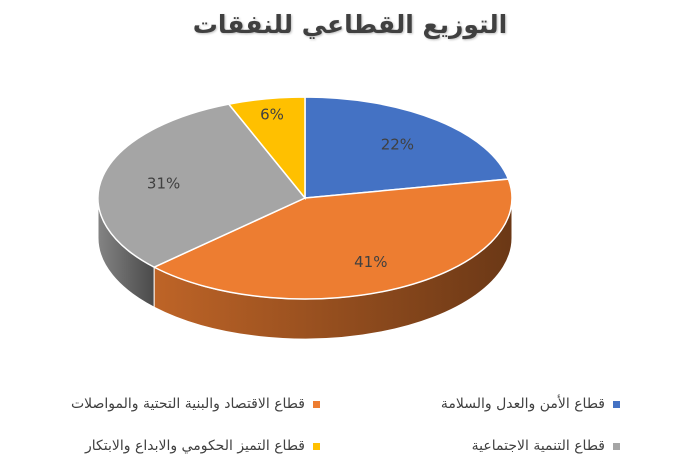  Describe the element at coordinates (470, 446) in the screenshot. I see `legend-item-social: قطاع التنمية الاجتماعية` at that location.